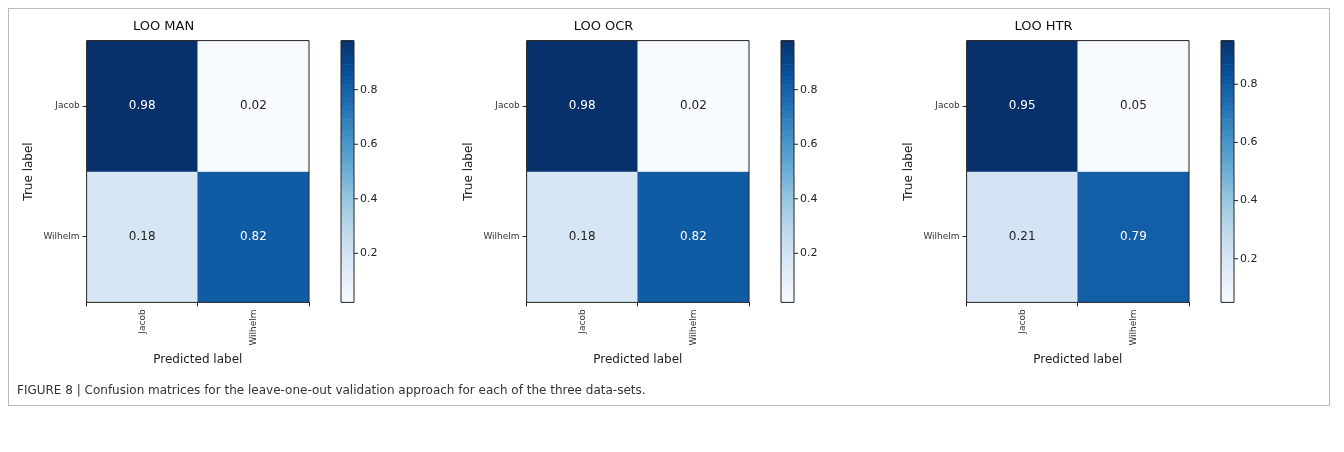 Image resolution: width=1344 pixels, height=452 pixels. What do you see at coordinates (1043, 26) in the screenshot?
I see `chart-title: LOO HTR` at bounding box center [1043, 26].